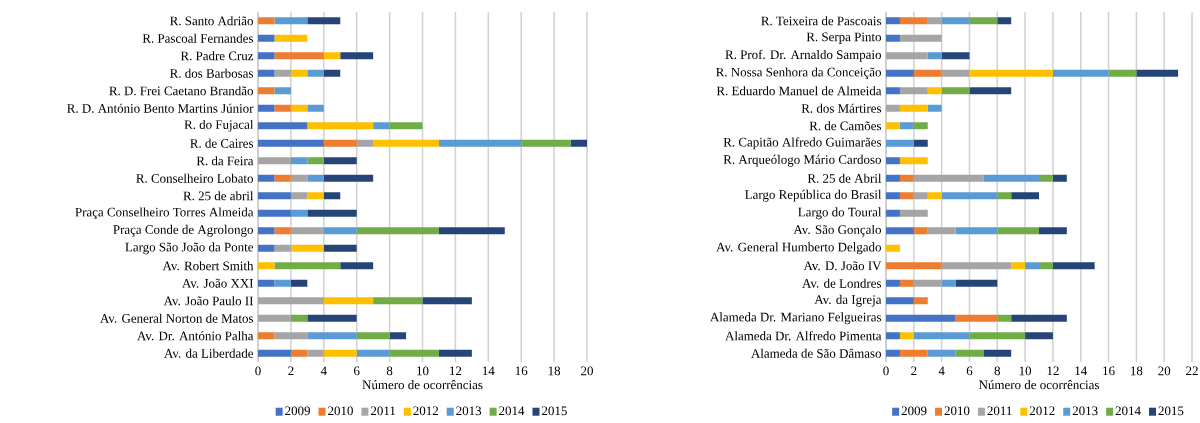 The image size is (1200, 423). What do you see at coordinates (816, 353) in the screenshot?
I see `y-tick-label: Alameda de São Dâmaso` at bounding box center [816, 353].